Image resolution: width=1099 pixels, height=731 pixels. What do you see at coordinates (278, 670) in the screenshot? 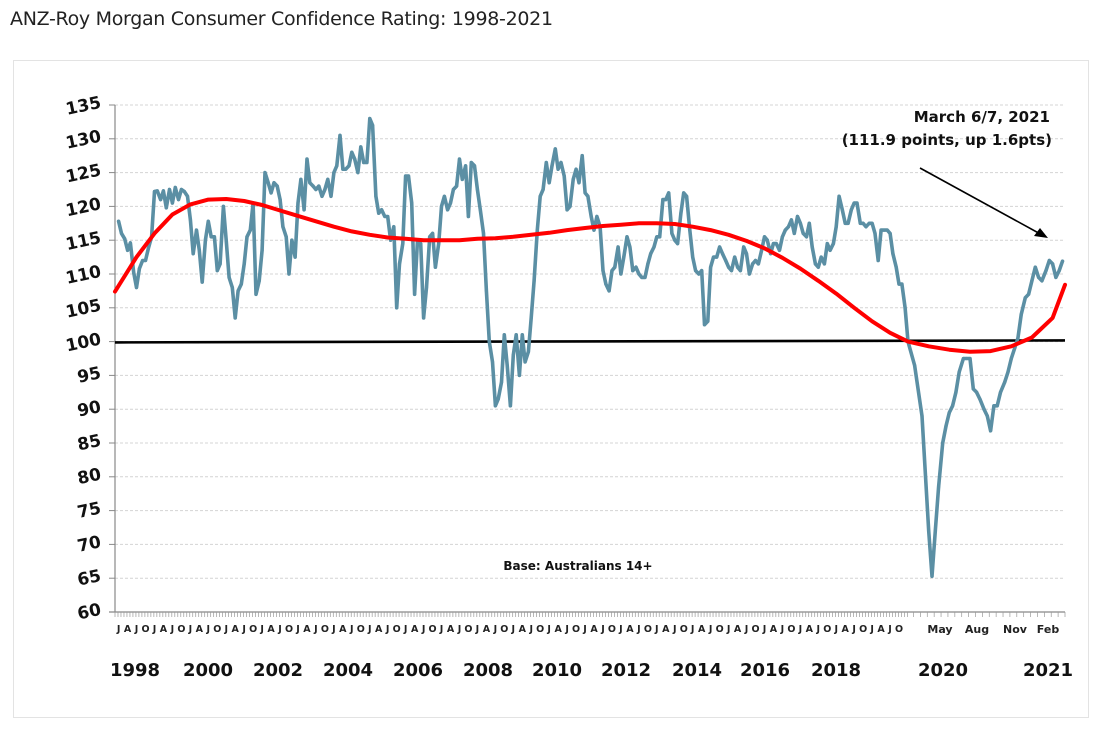
I see `x-year-label: 2002` at bounding box center [278, 670].